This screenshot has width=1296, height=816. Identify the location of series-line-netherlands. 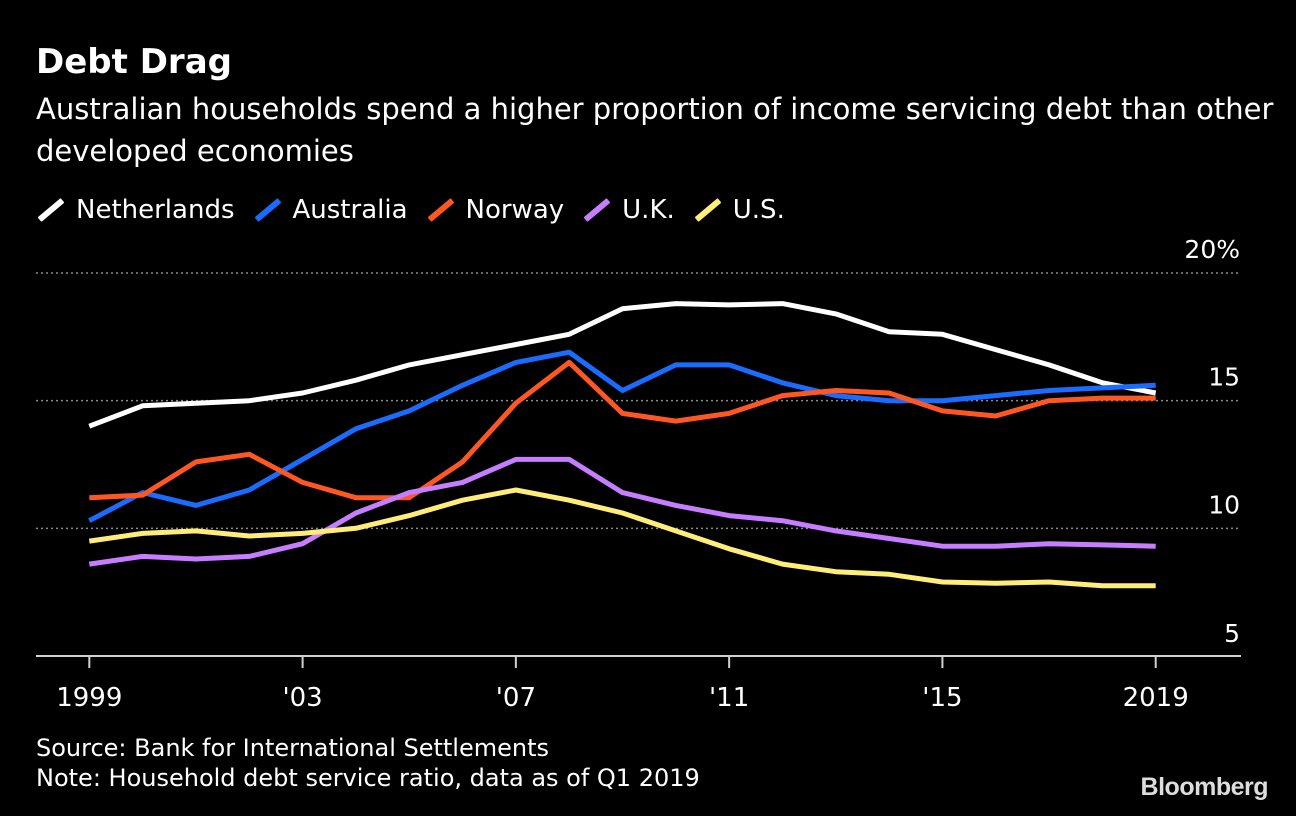
(622, 365).